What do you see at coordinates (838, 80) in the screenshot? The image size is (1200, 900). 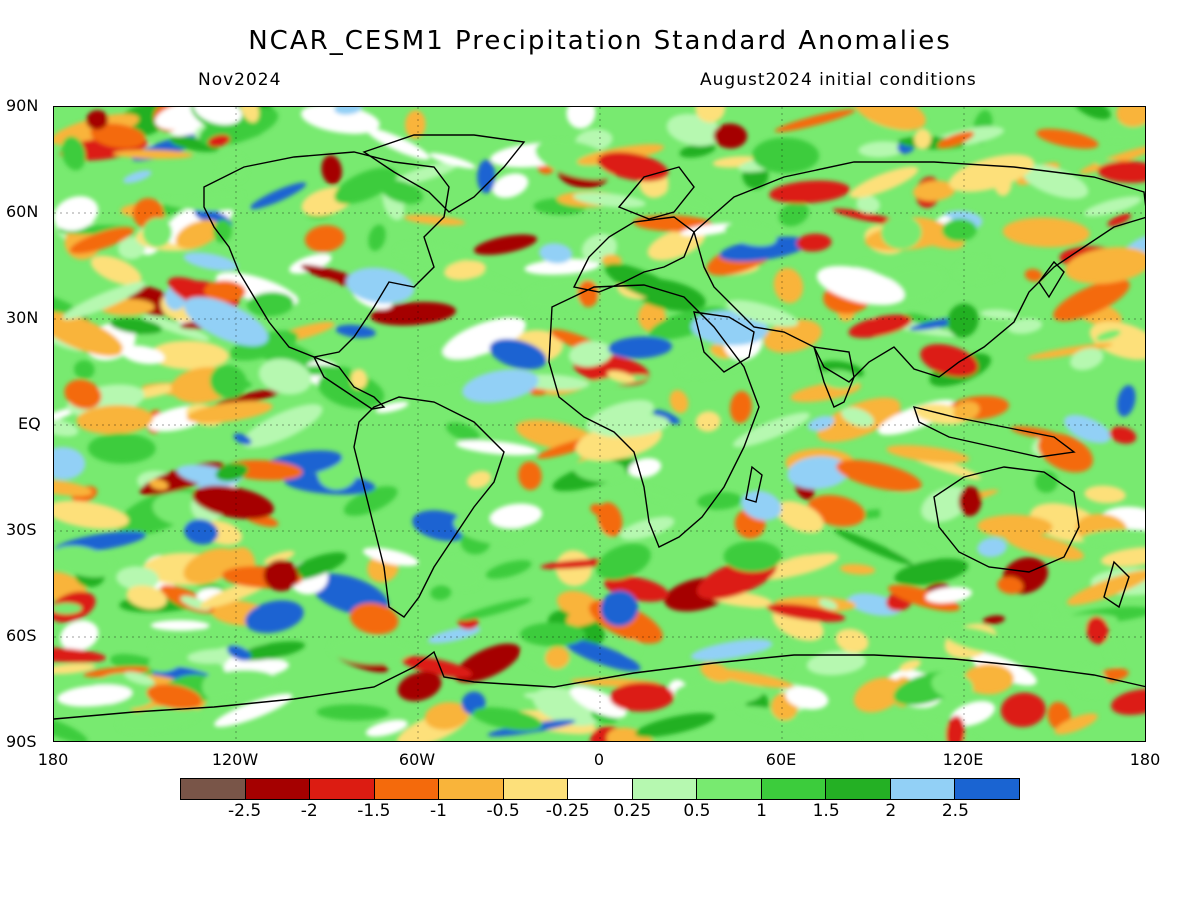 I see `initial-conditions: August2024 initial conditions` at bounding box center [838, 80].